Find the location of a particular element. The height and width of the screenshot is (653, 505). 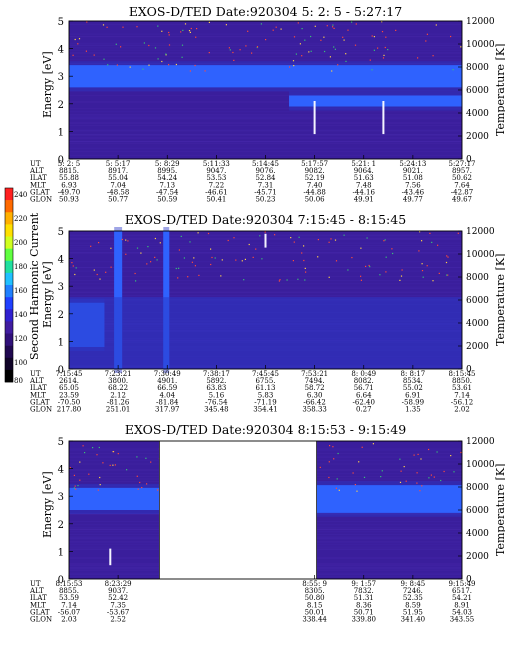

table-cell: 8:23:29 is located at coordinates (118, 584).